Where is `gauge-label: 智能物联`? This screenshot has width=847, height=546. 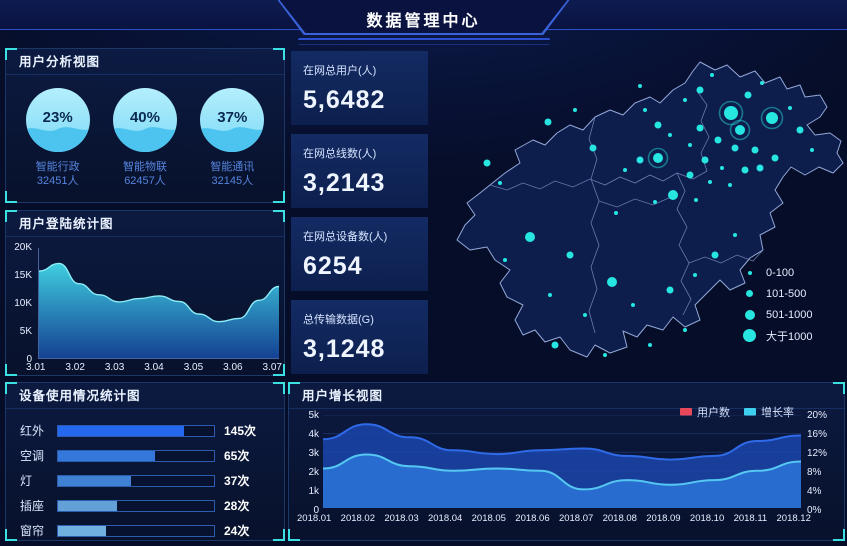 gauge-label: 智能物联 is located at coordinates (144, 167).